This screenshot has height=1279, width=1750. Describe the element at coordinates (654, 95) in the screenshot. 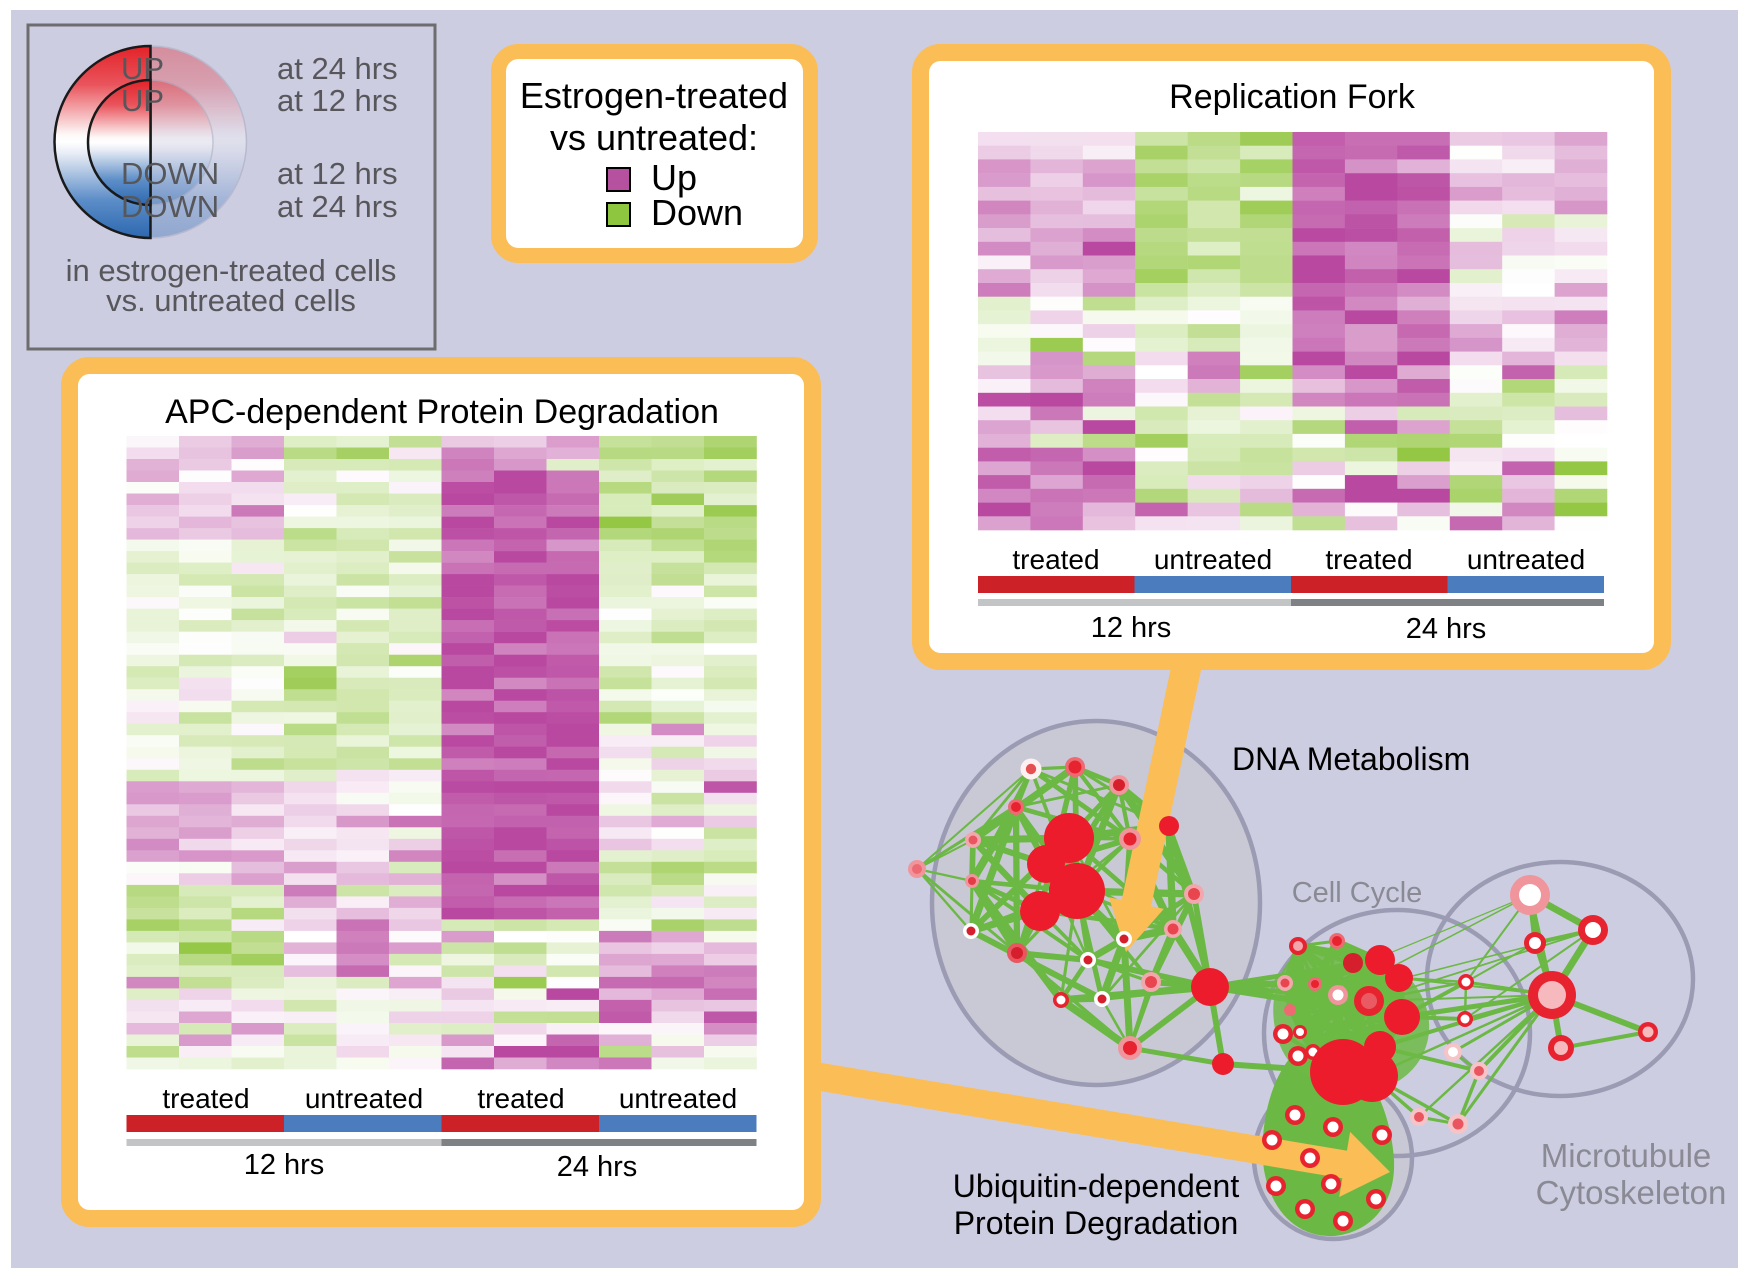

I see `svg-text: Estrogen-treated` at that location.